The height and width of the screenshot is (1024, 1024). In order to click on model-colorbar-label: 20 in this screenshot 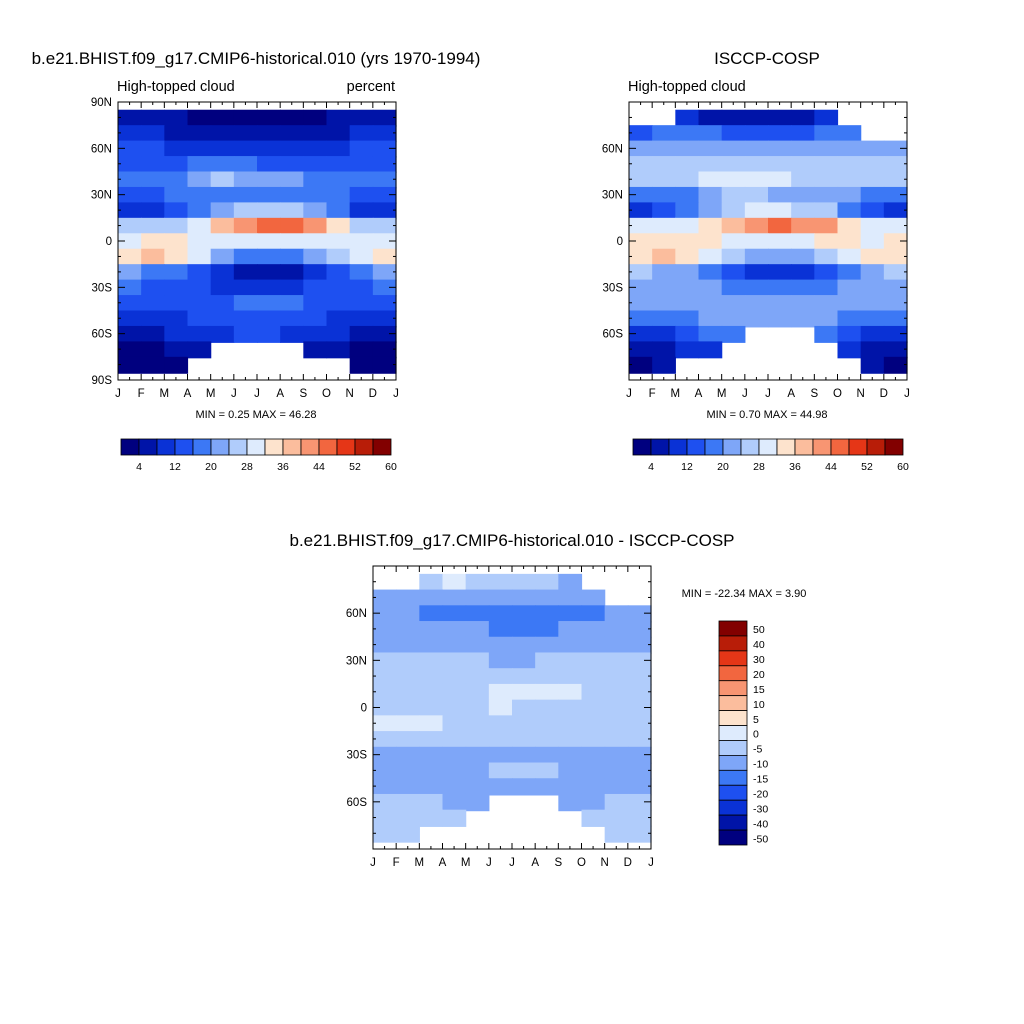, I will do `click(211, 467)`.